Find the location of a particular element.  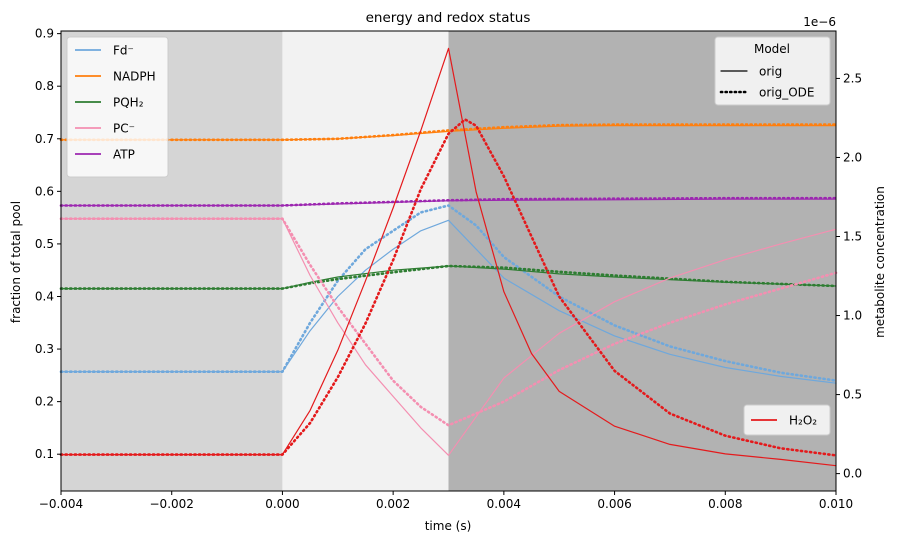

y-axis-label: fraction of total pool is located at coordinates (16, 262).